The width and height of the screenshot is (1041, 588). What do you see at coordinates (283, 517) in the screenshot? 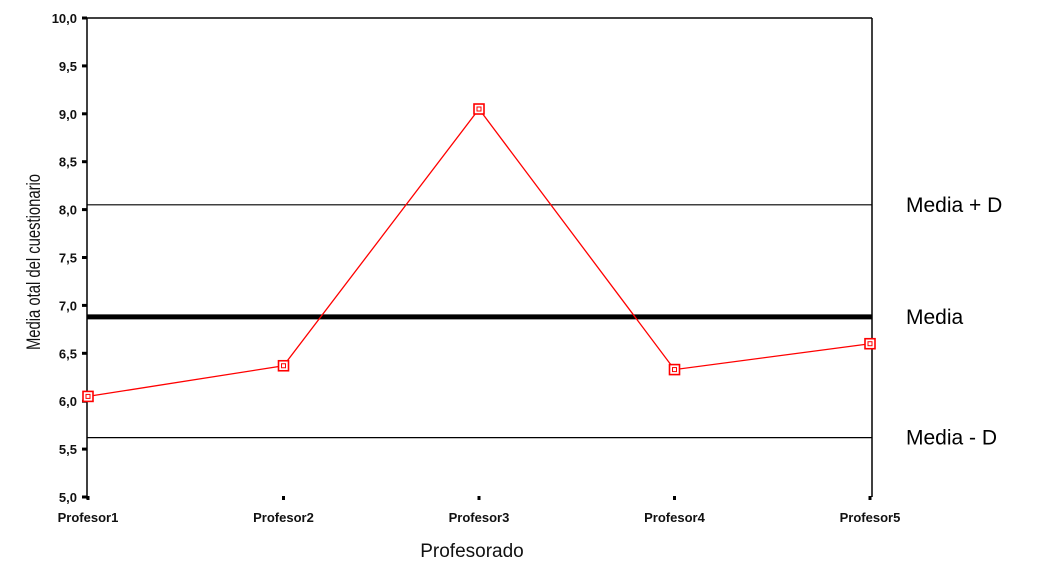
I see `x-tick-label: Profesor2` at bounding box center [283, 517].